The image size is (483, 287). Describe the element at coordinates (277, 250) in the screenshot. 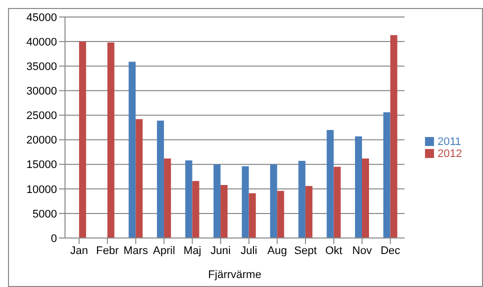

I see `x-tick-label: Aug` at that location.